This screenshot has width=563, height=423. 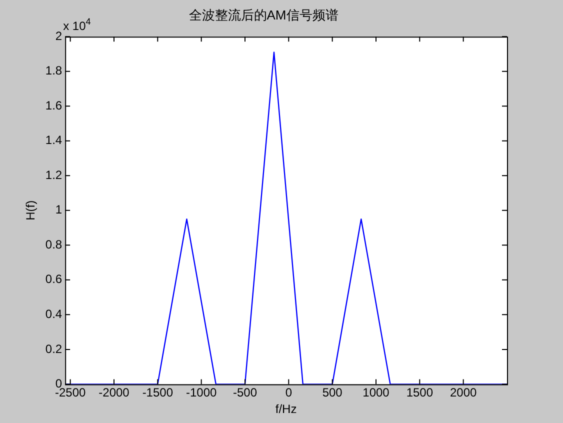 I want to click on x-tick-label: 2000, so click(x=463, y=393).